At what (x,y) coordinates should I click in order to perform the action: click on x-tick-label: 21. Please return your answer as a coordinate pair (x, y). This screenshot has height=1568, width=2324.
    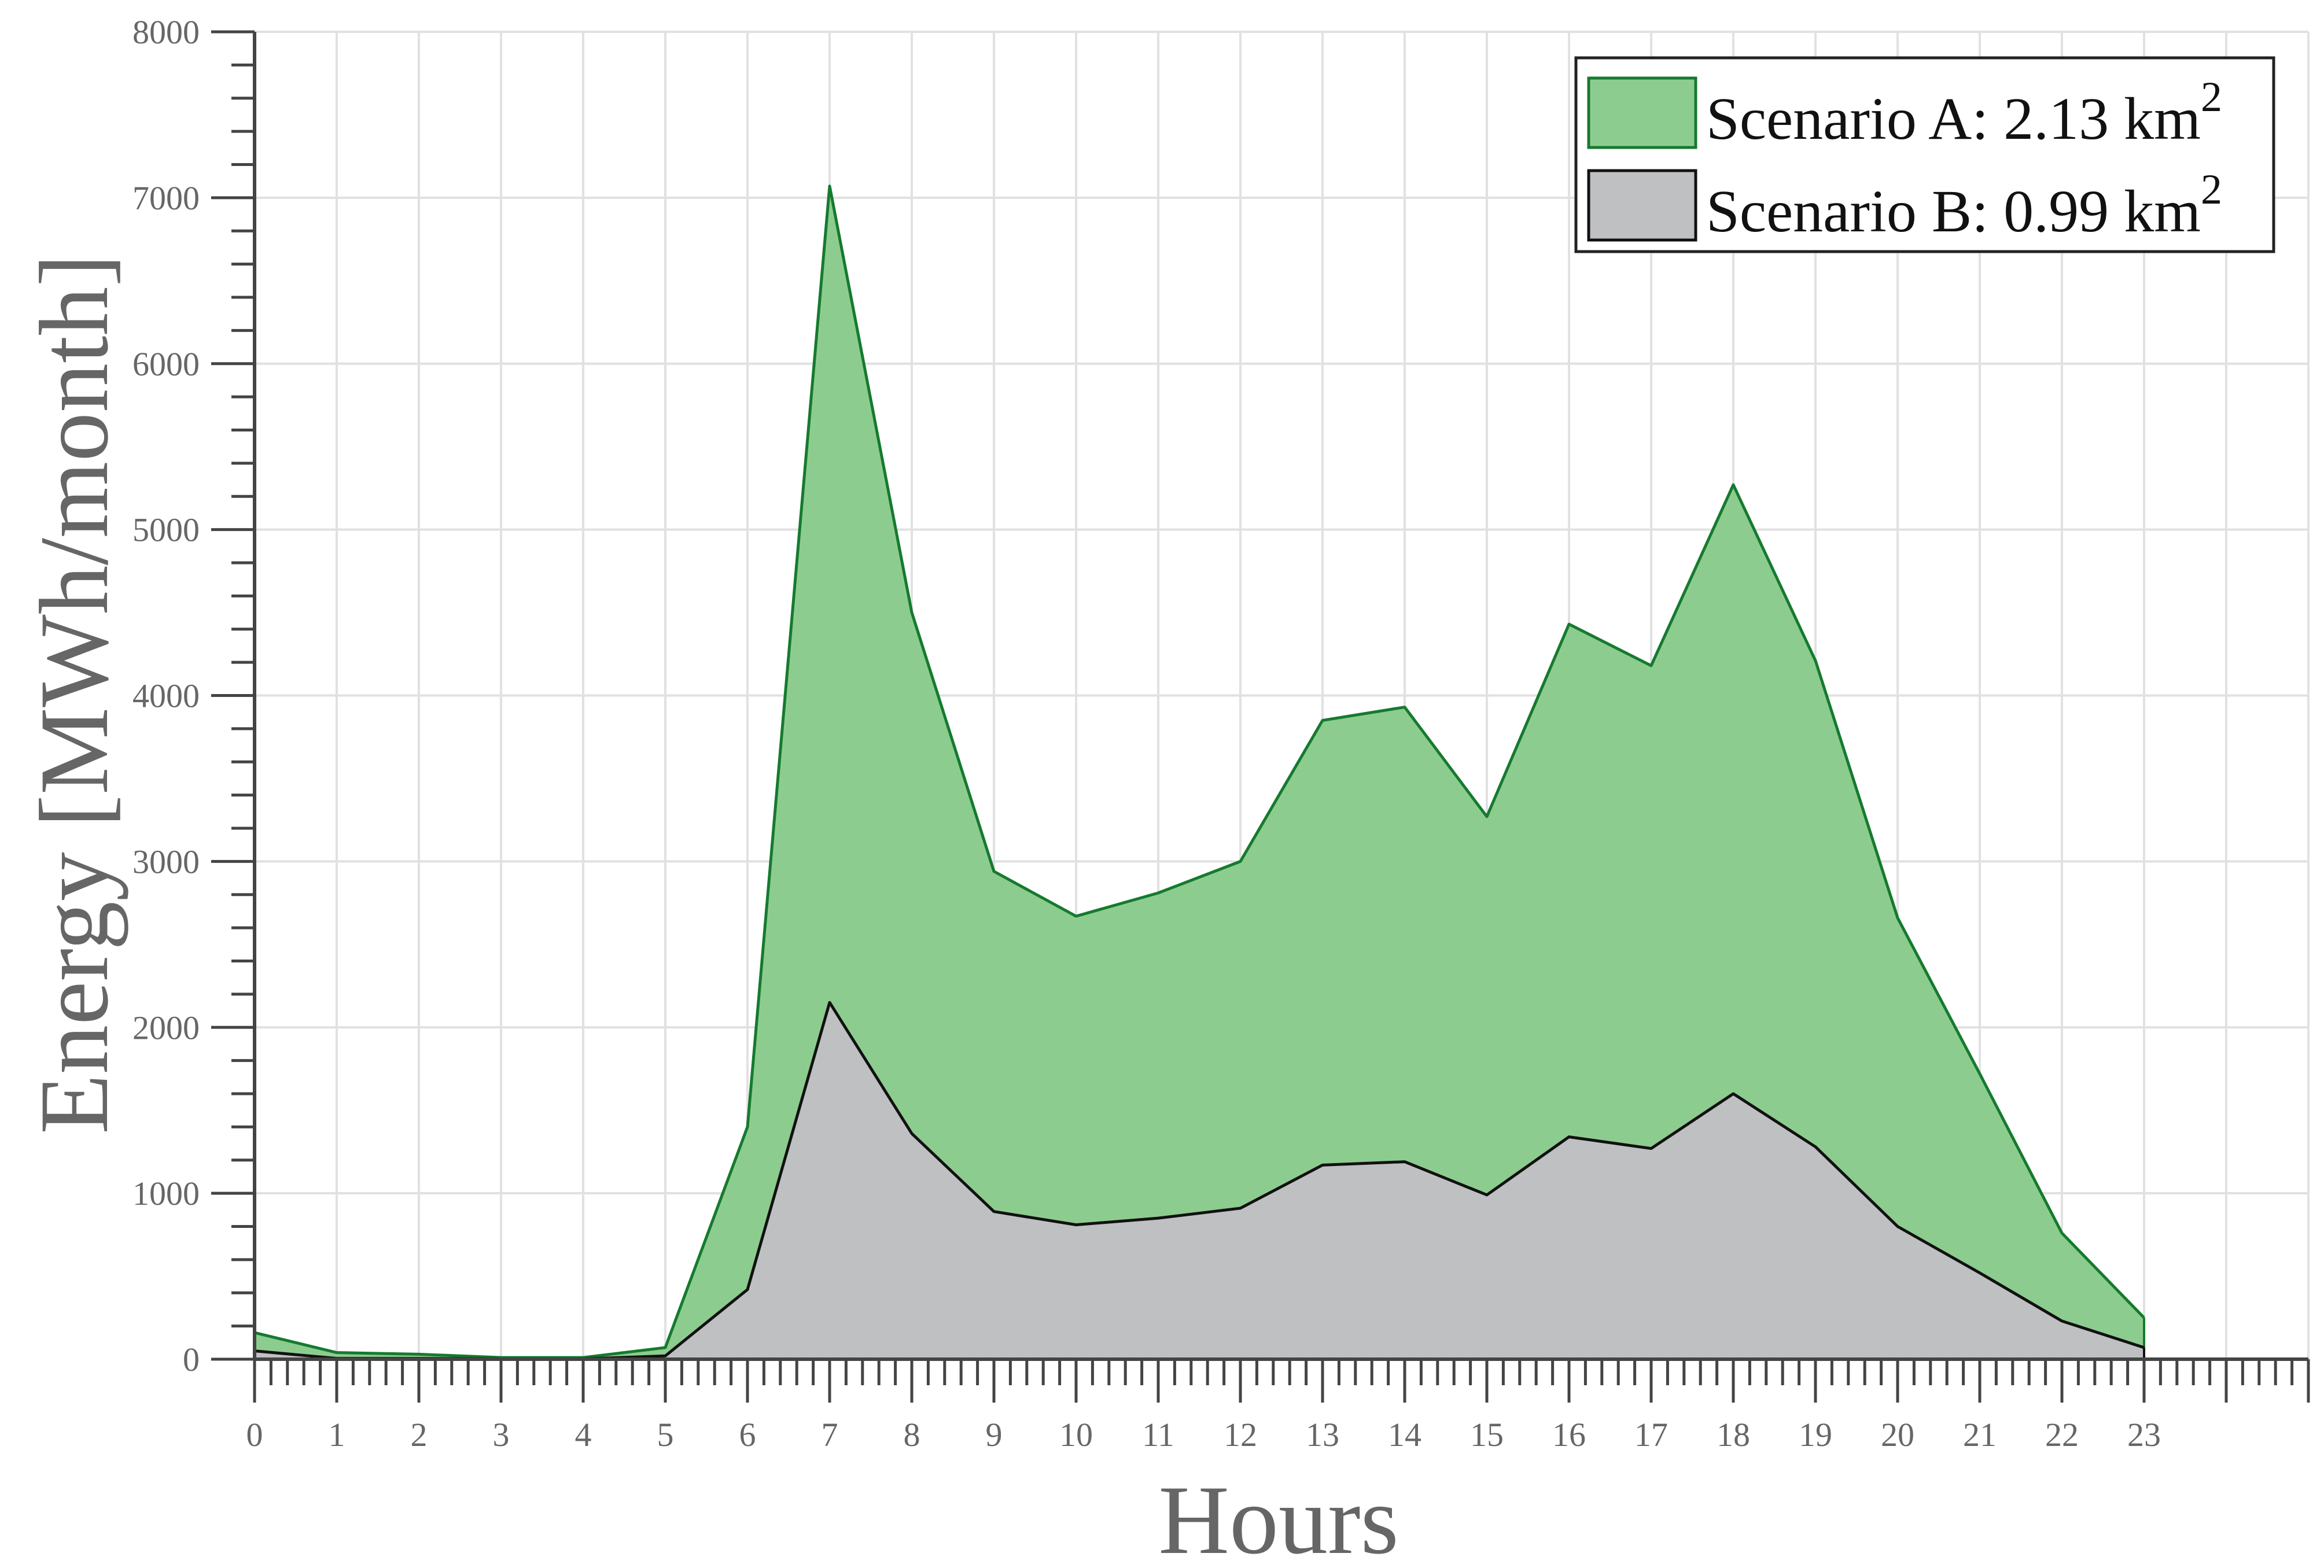
    Looking at the image, I should click on (1980, 1434).